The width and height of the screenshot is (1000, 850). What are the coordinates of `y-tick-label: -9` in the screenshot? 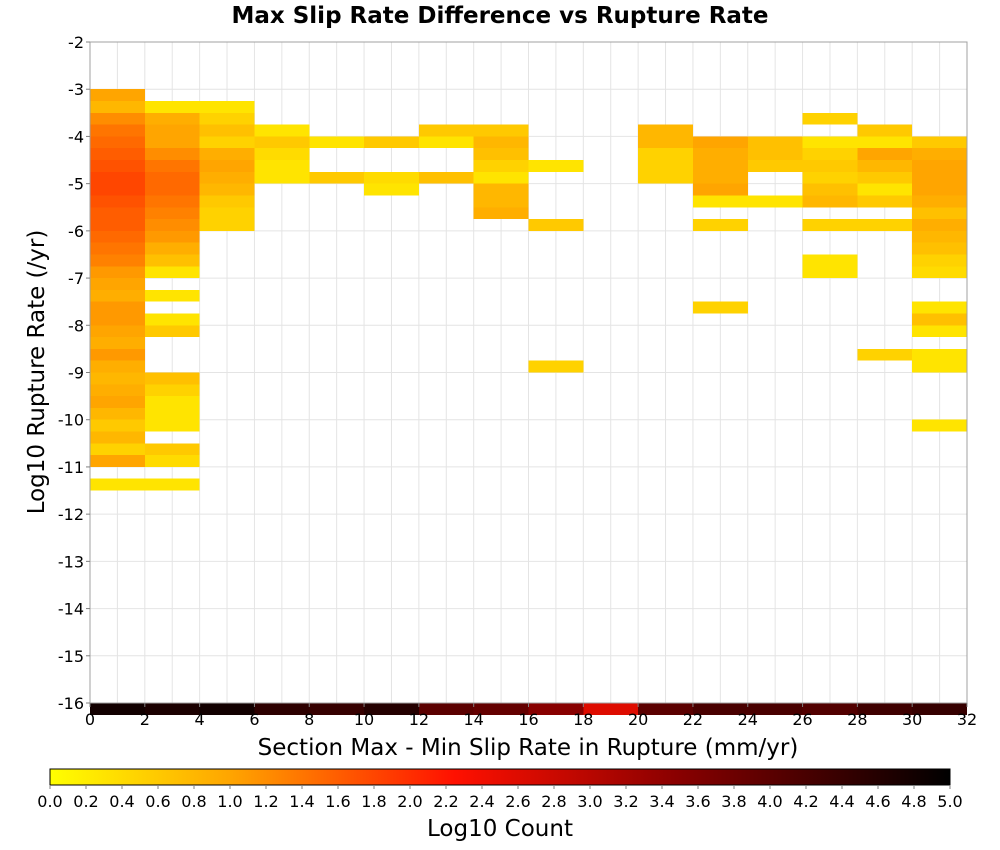 It's located at (76, 373).